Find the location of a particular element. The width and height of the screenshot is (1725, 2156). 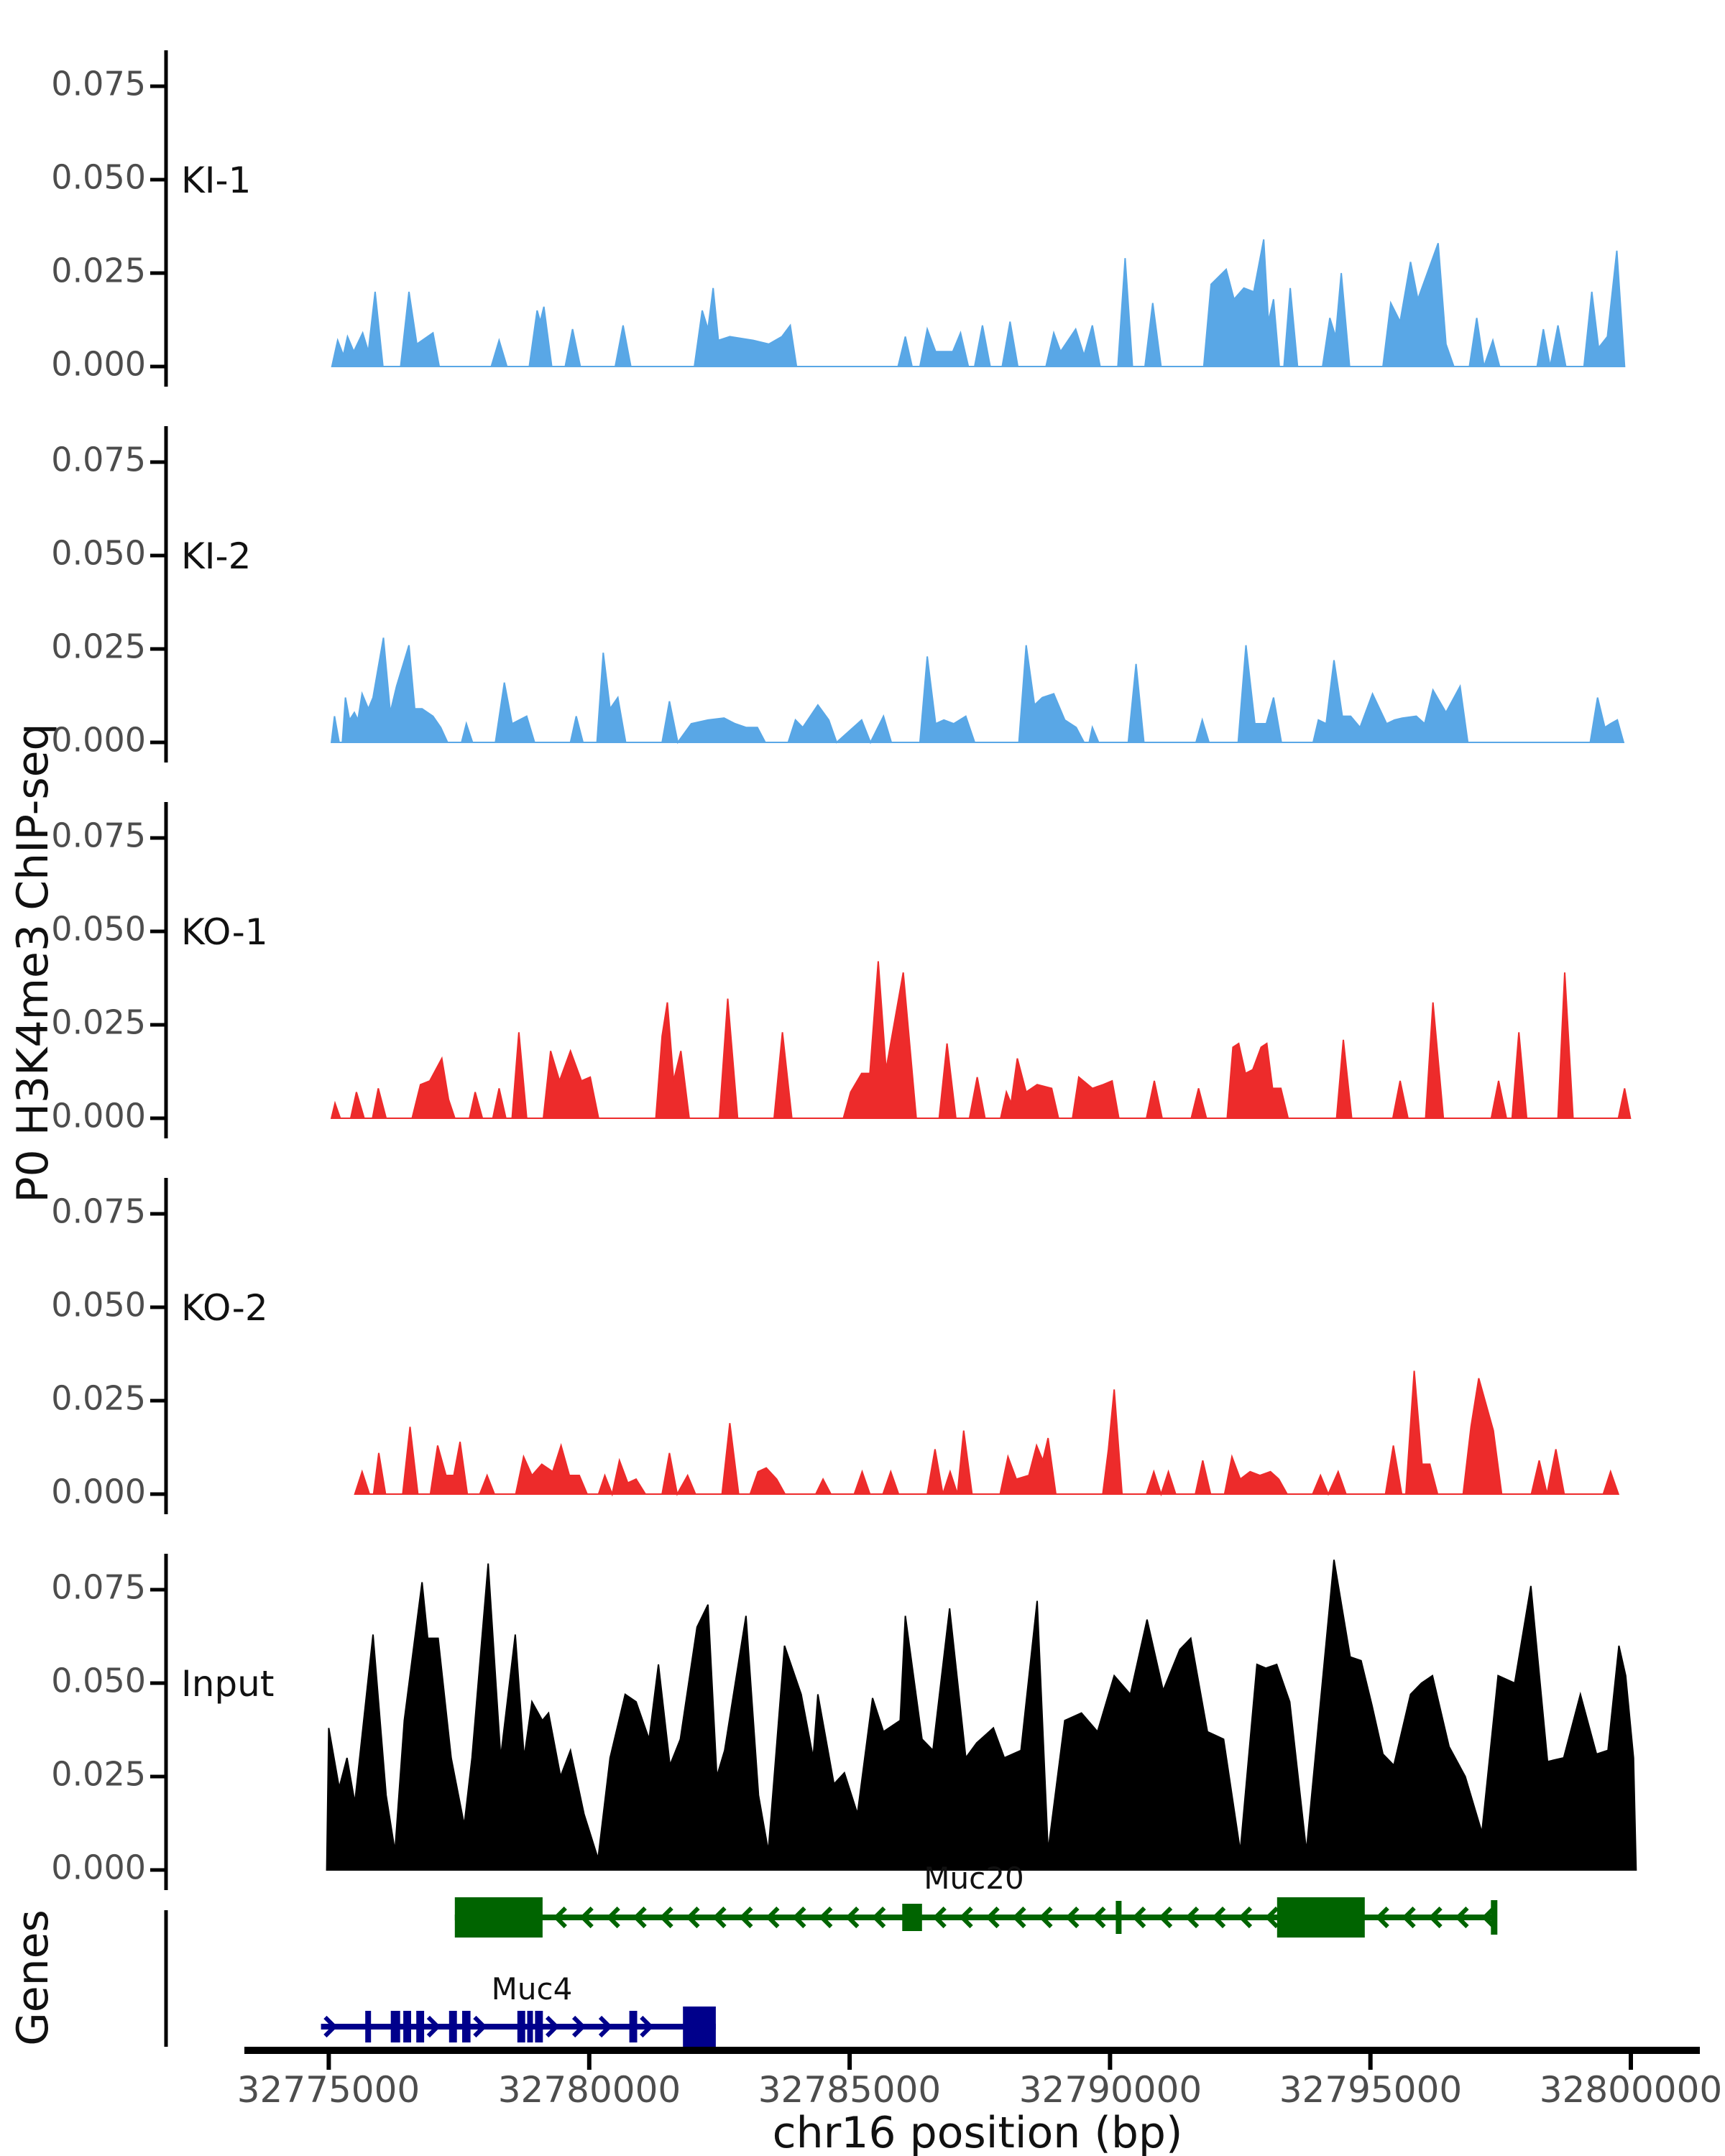

signal-area-Input is located at coordinates (981, 1715).